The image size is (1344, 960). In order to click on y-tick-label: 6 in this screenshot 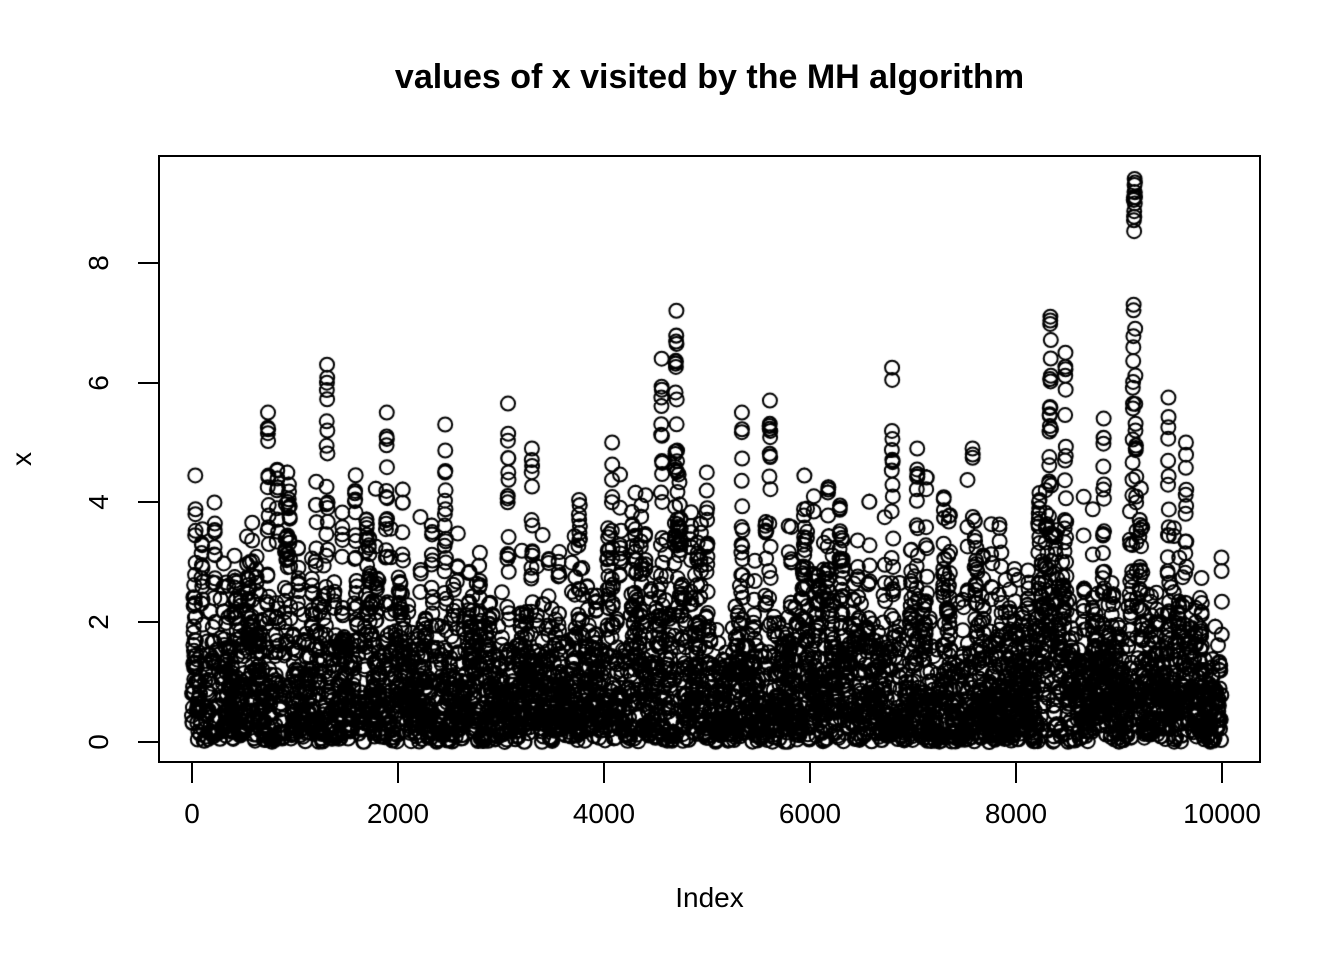, I will do `click(98, 382)`.